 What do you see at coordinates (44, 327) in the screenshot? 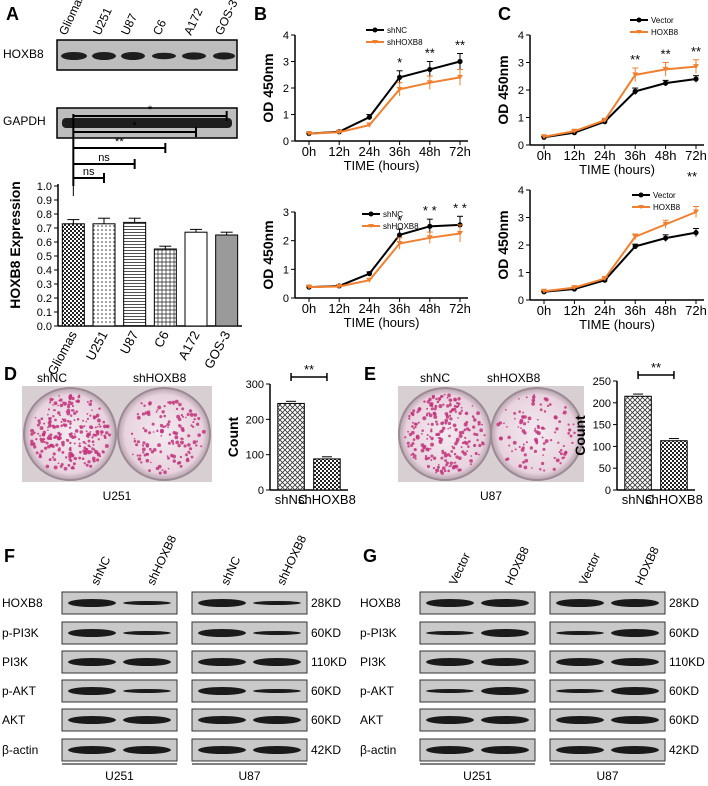
I see `y-tick-label: 0.0` at bounding box center [44, 327].